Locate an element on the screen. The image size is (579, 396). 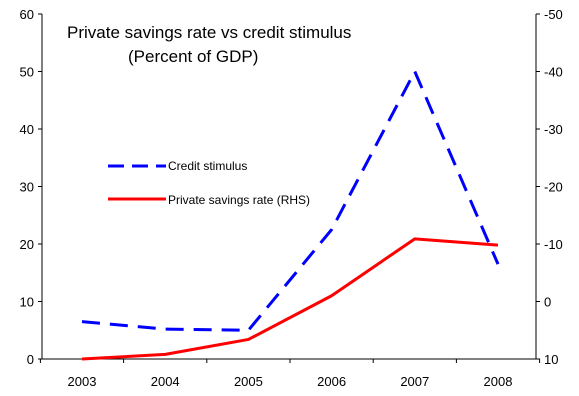
right-tick-label: -10 is located at coordinates (553, 244).